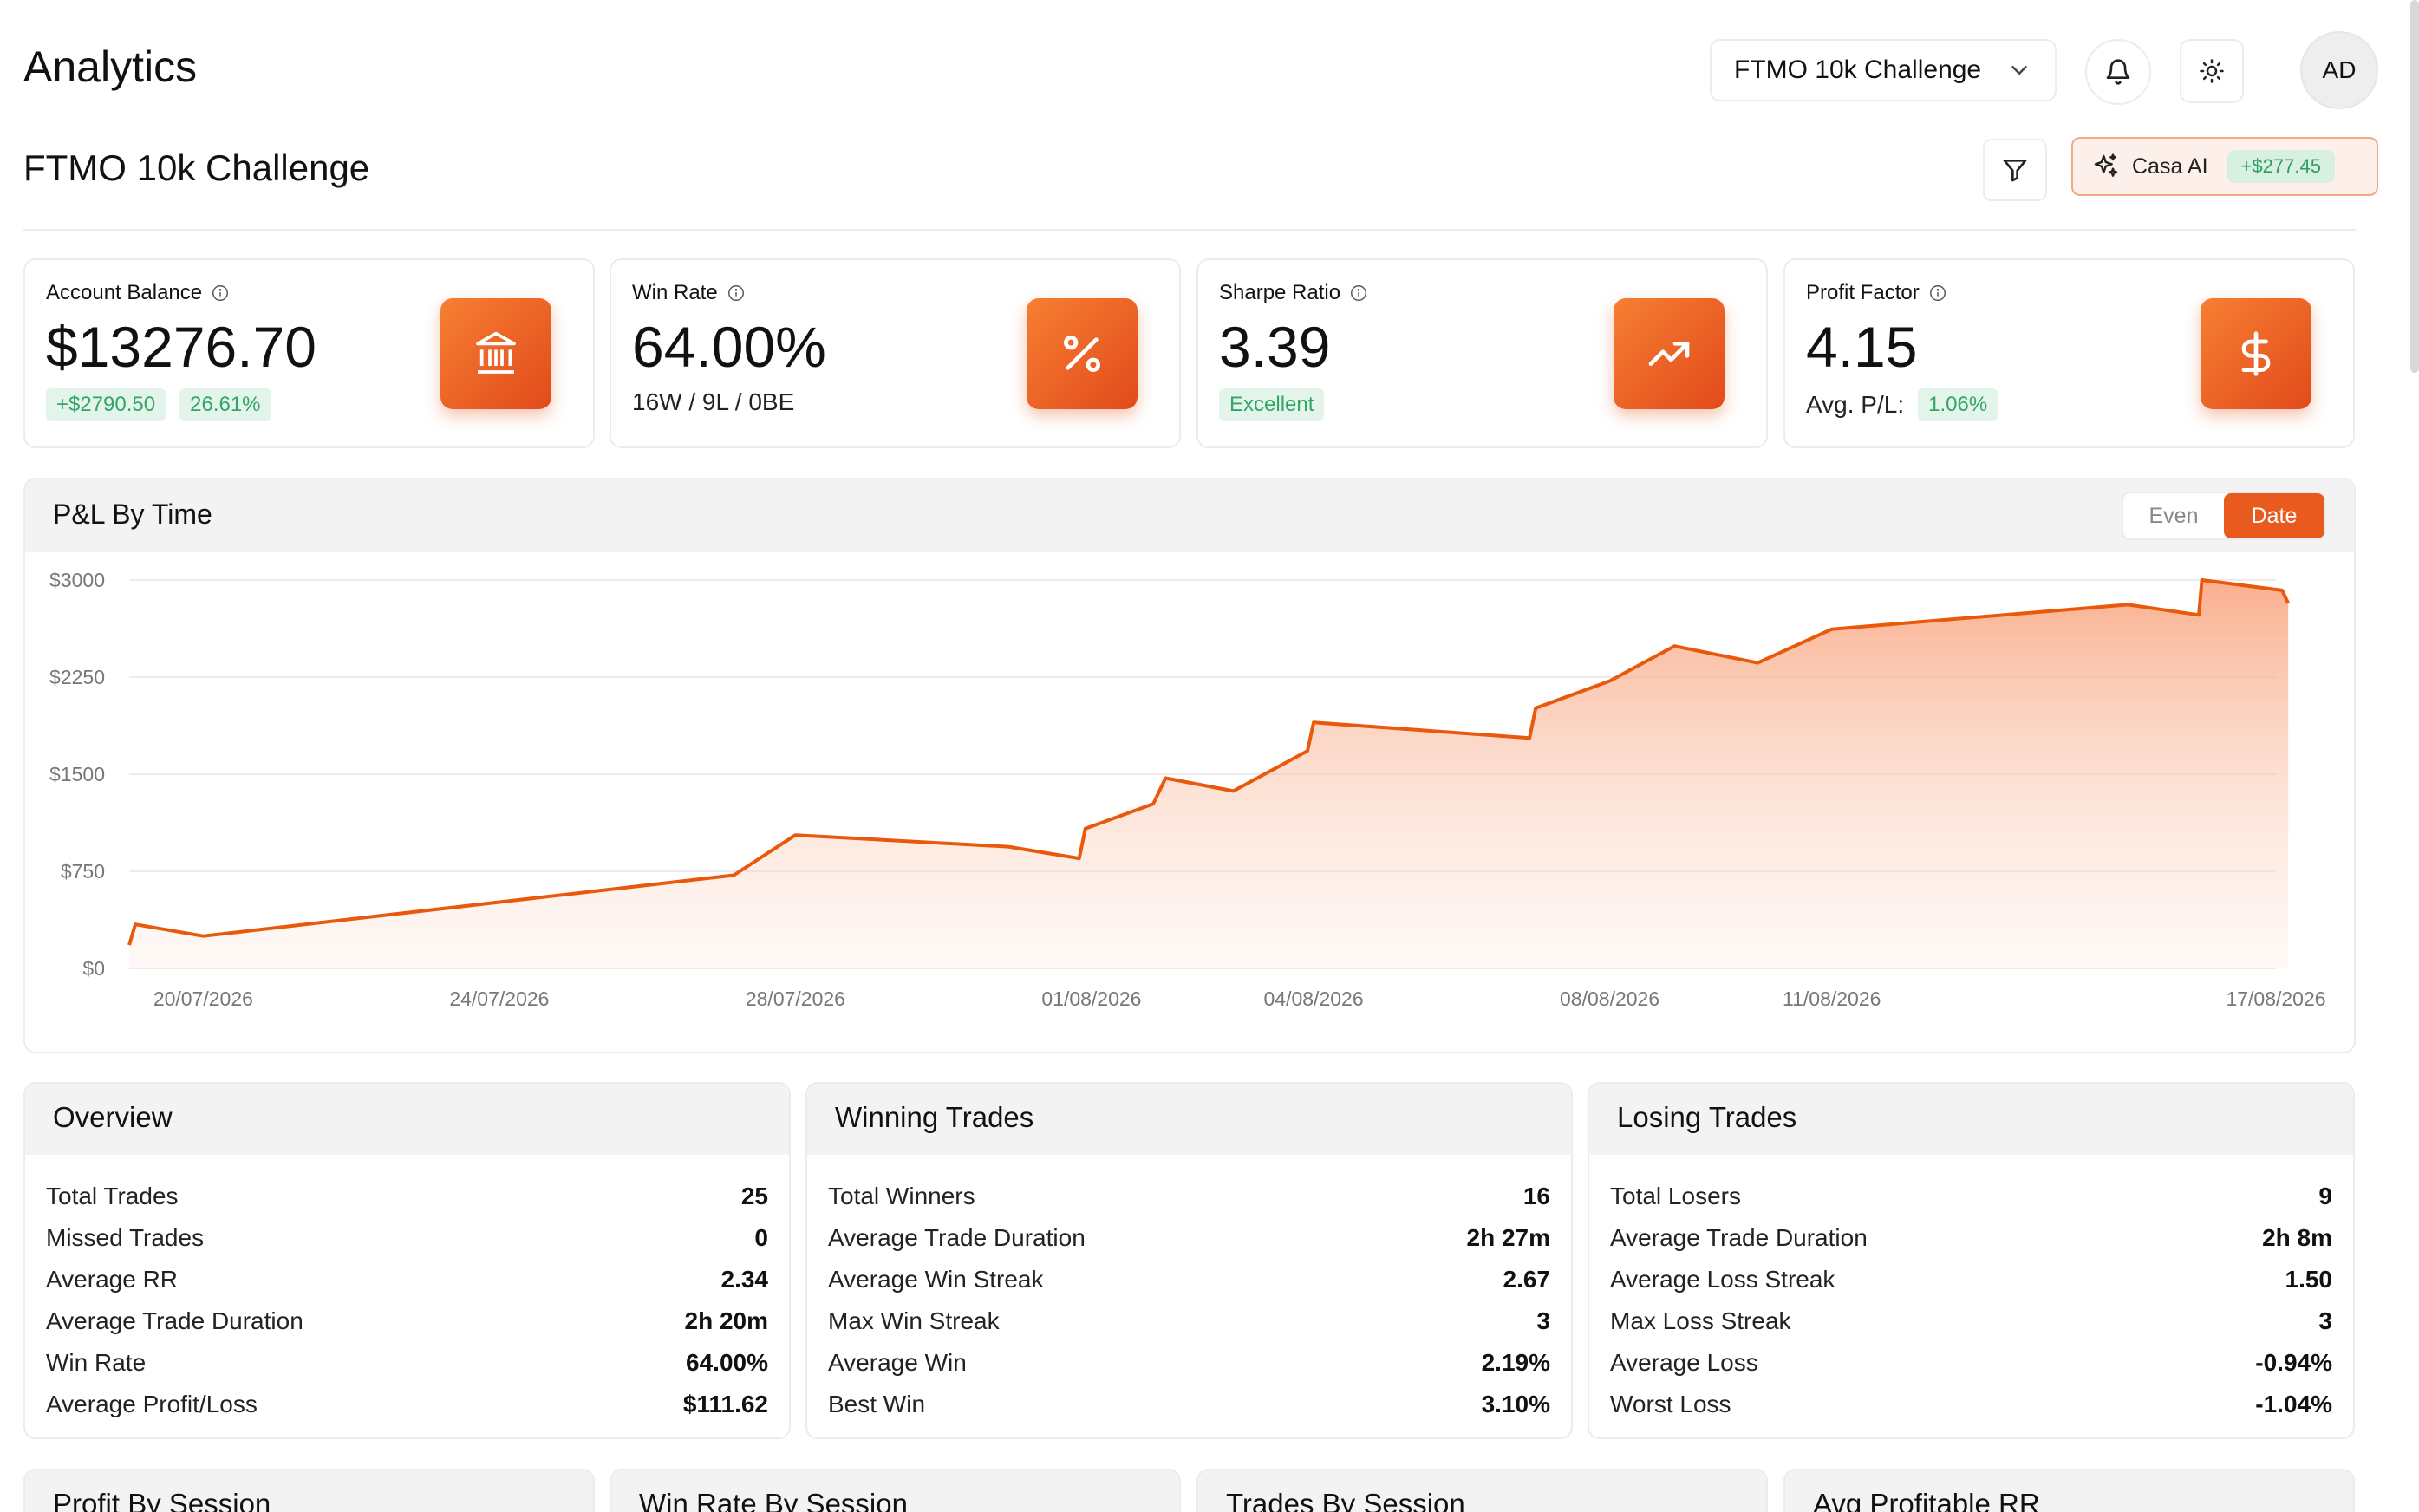  I want to click on profit-by-session-title: Profit By Session, so click(162, 1500).